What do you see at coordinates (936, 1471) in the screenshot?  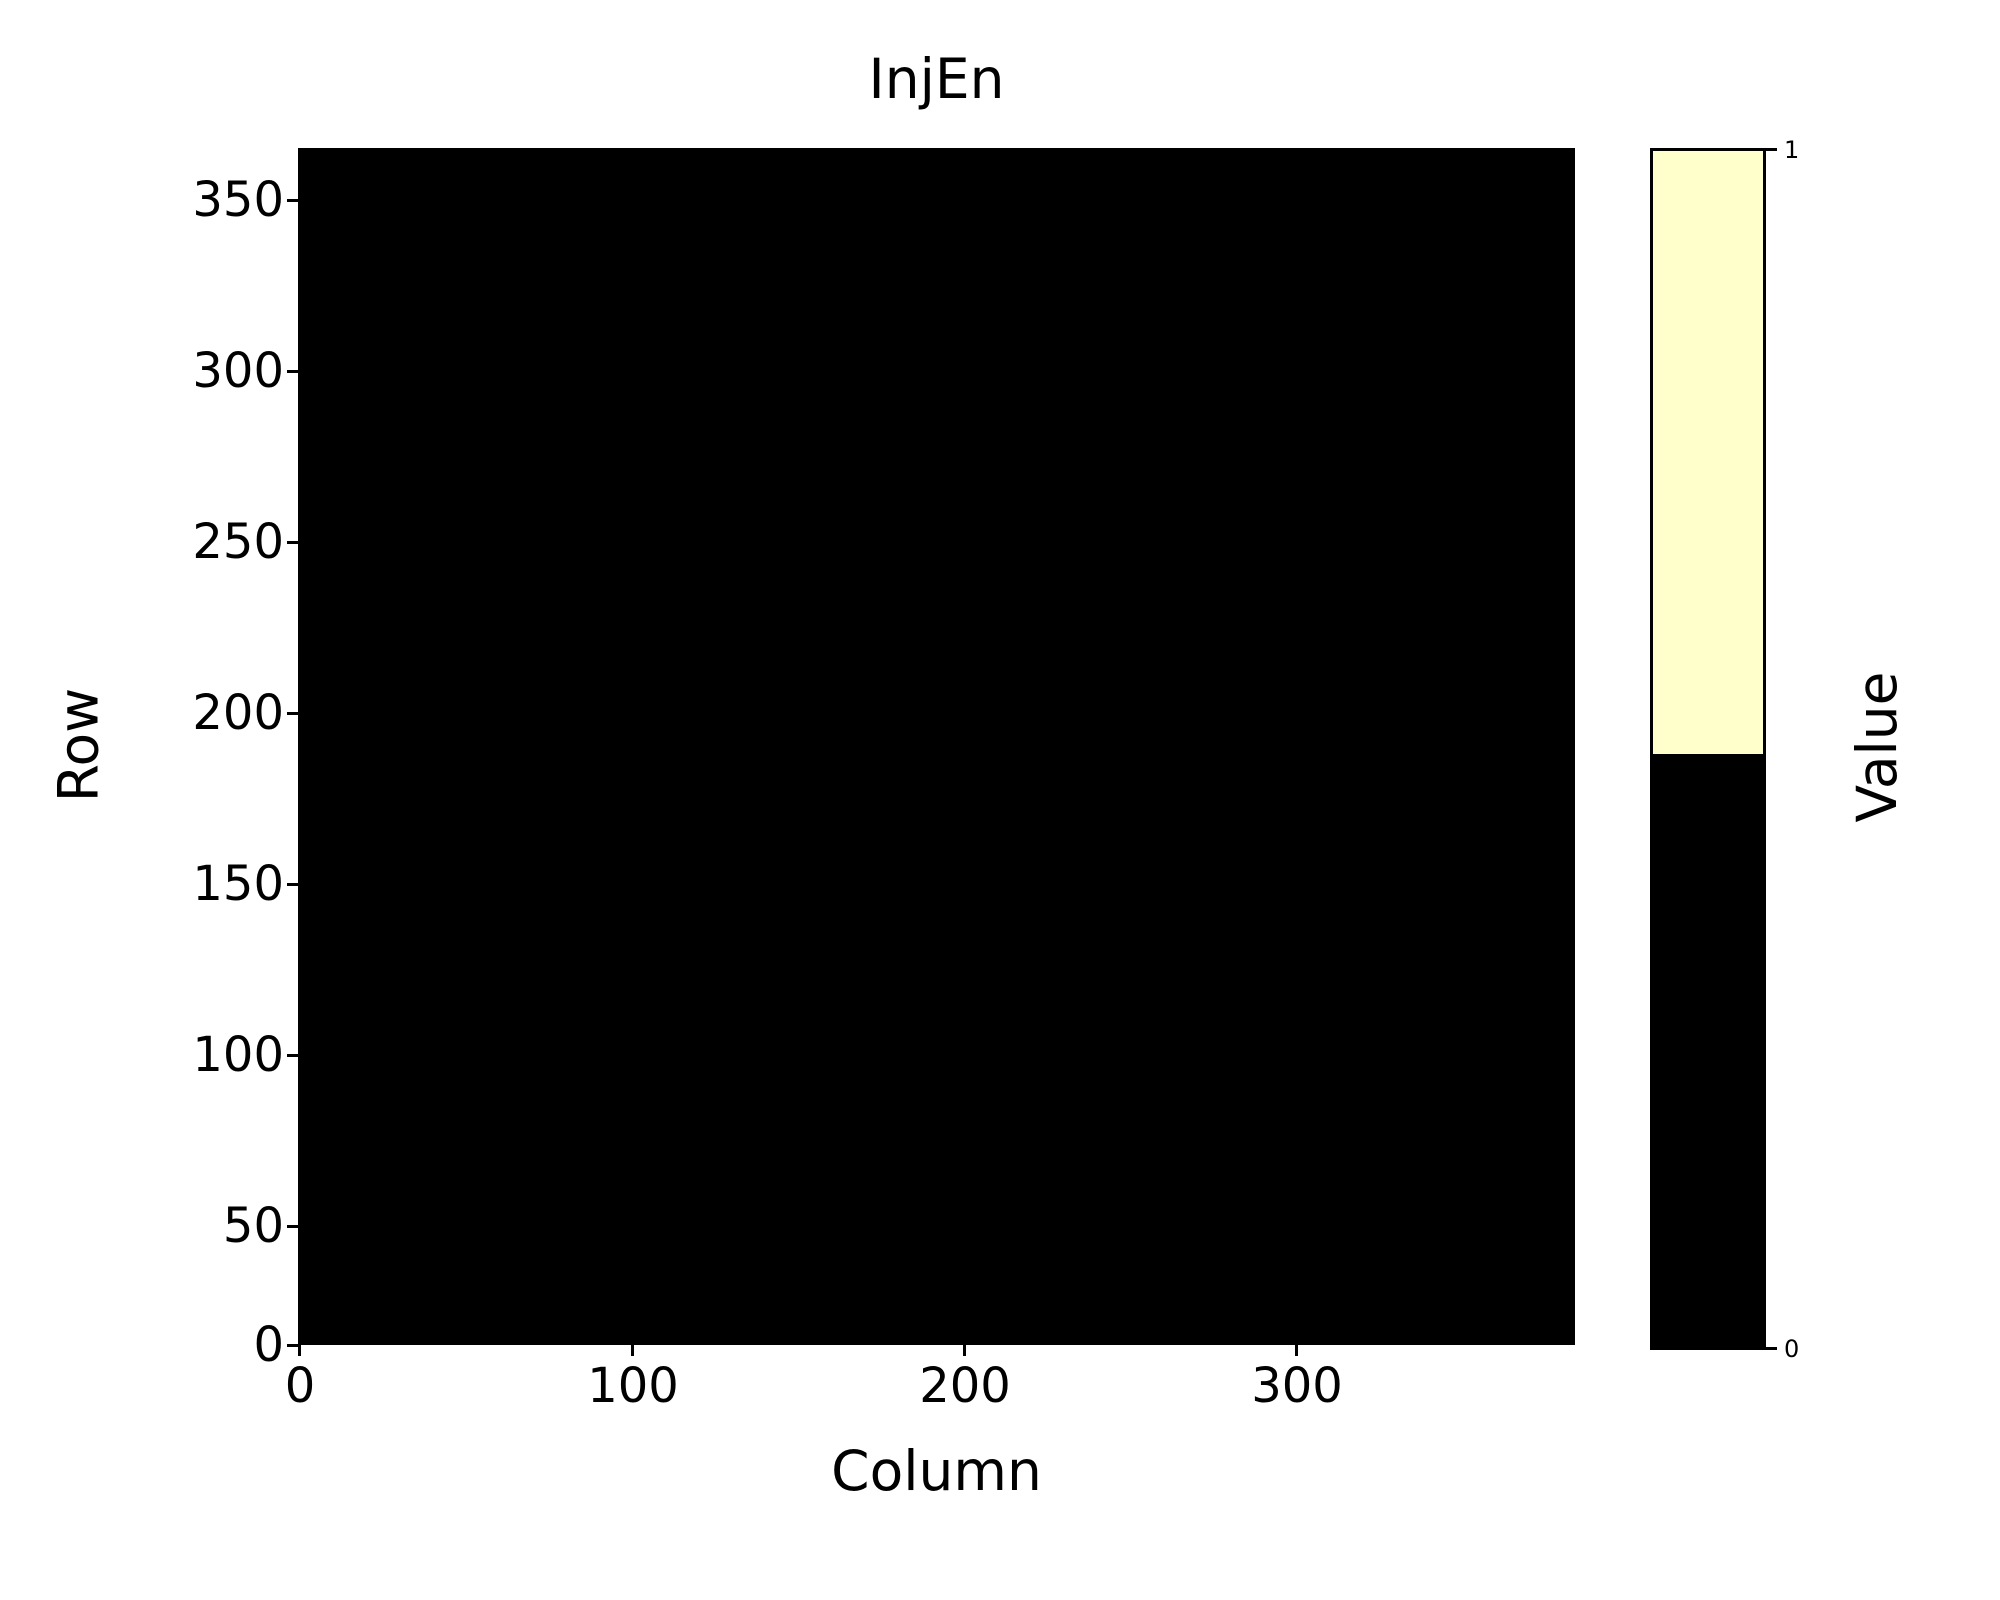 I see `x-axis-label: Column` at bounding box center [936, 1471].